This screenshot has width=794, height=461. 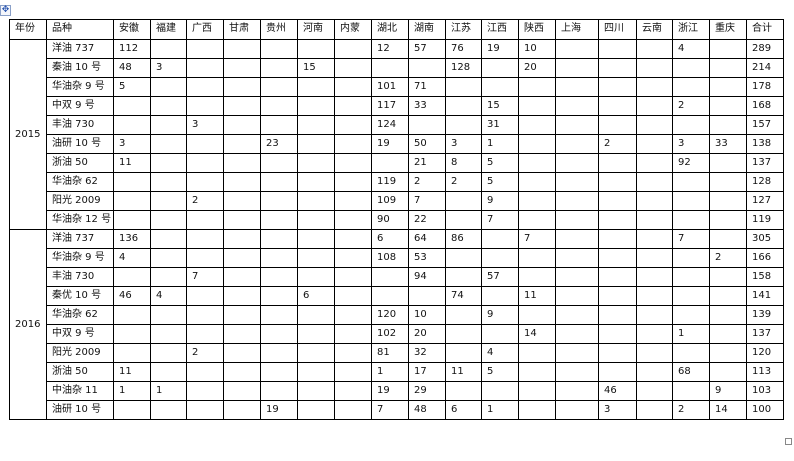 What do you see at coordinates (390, 106) in the screenshot?
I see `value-cell: 117` at bounding box center [390, 106].